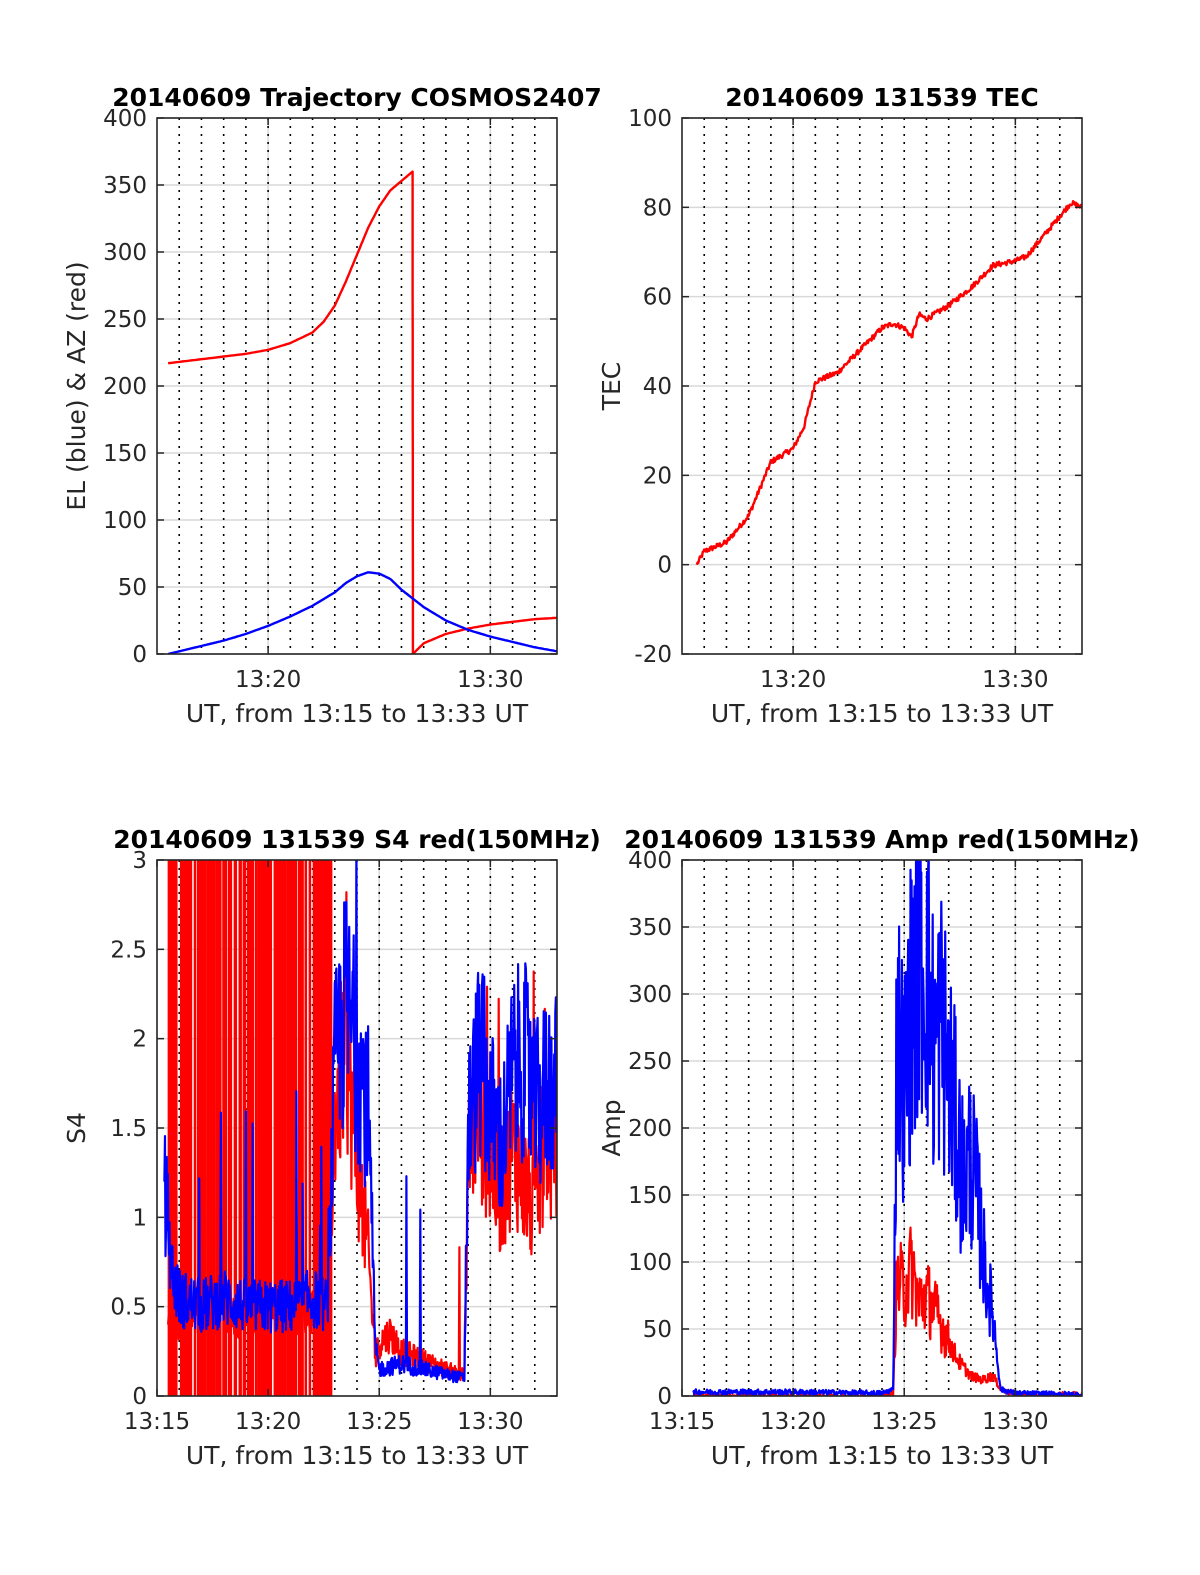 The height and width of the screenshot is (1575, 1200). Describe the element at coordinates (657, 387) in the screenshot. I see `y-tick-label: 40` at that location.